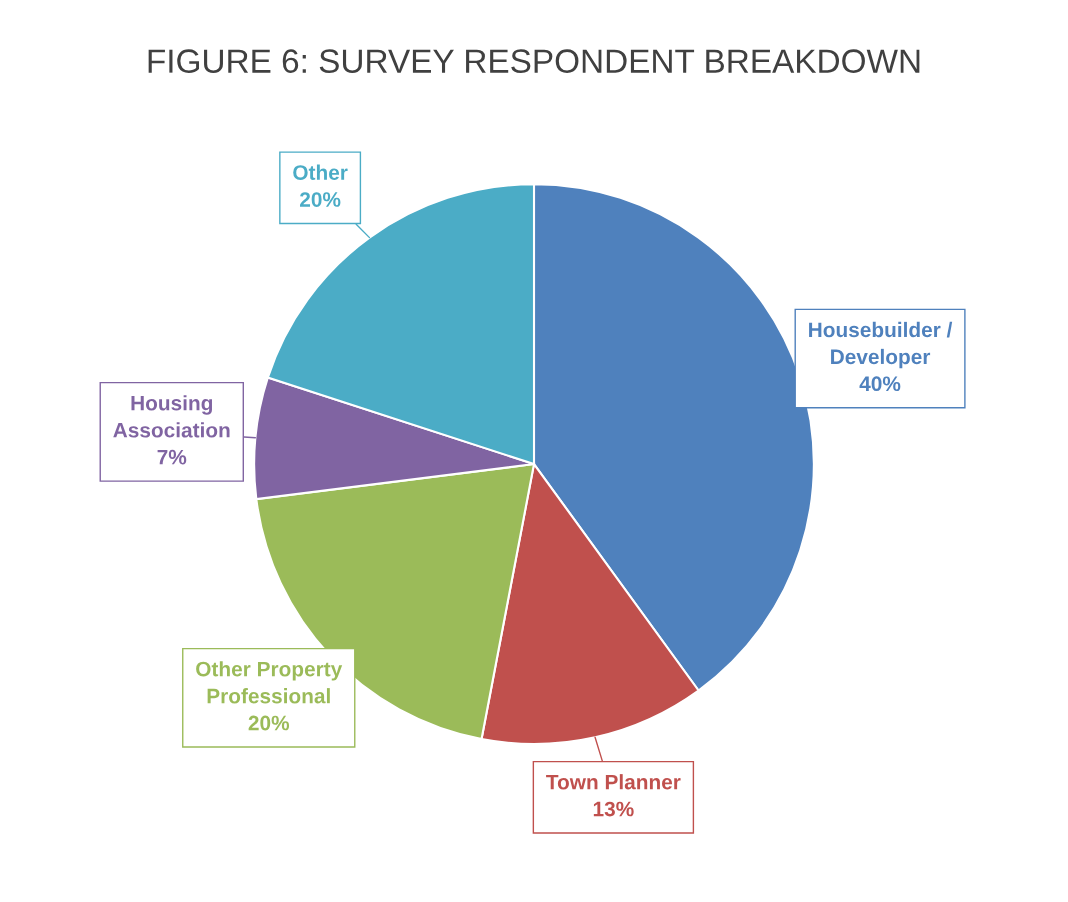 Image resolution: width=1068 pixels, height=902 pixels. Describe the element at coordinates (172, 457) in the screenshot. I see `data-label: 7%` at that location.